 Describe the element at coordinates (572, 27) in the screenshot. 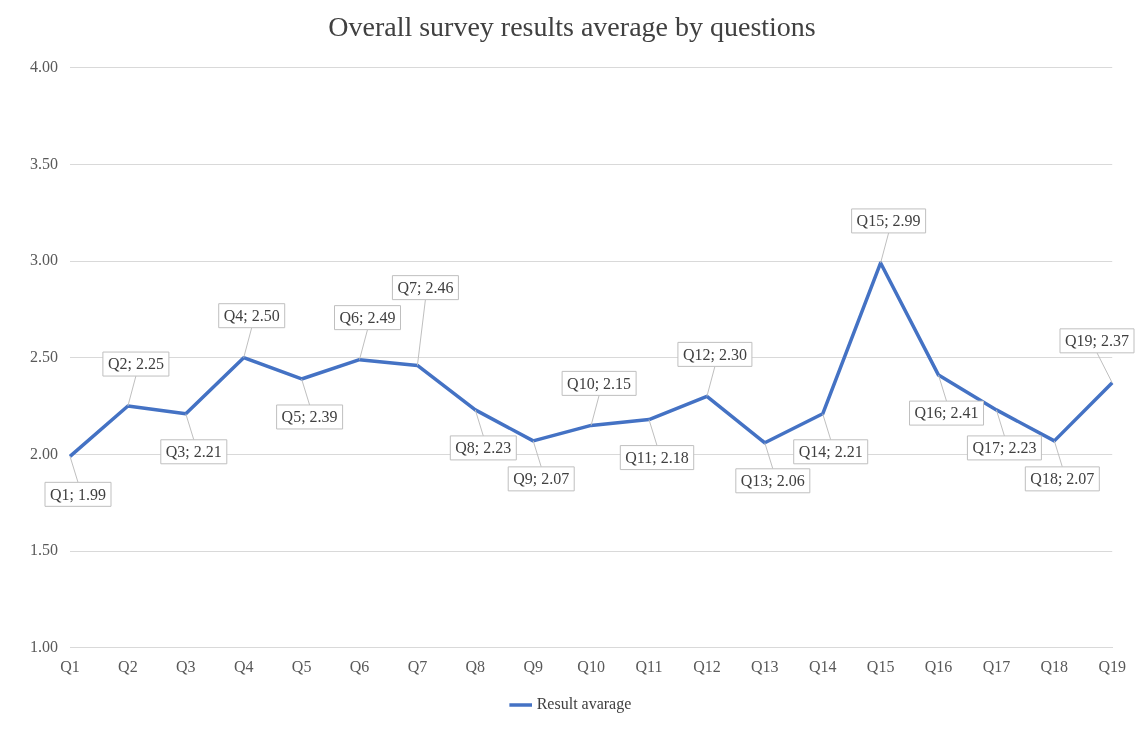

I see `chart-title: Overall survey results average by questions` at that location.